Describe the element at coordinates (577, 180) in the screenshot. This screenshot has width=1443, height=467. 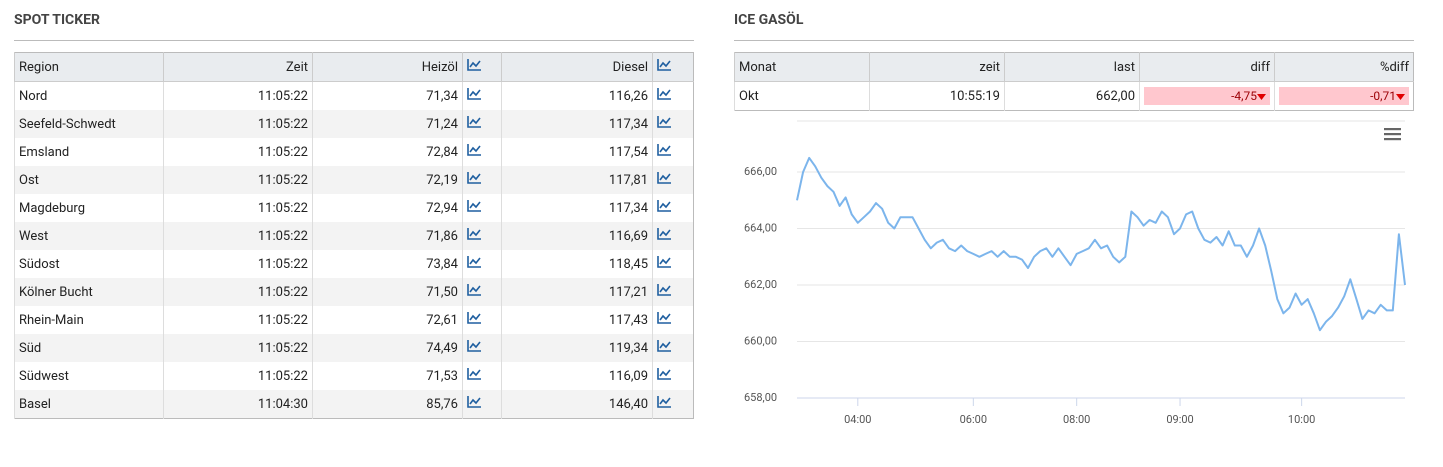
I see `cell: 117,81` at that location.